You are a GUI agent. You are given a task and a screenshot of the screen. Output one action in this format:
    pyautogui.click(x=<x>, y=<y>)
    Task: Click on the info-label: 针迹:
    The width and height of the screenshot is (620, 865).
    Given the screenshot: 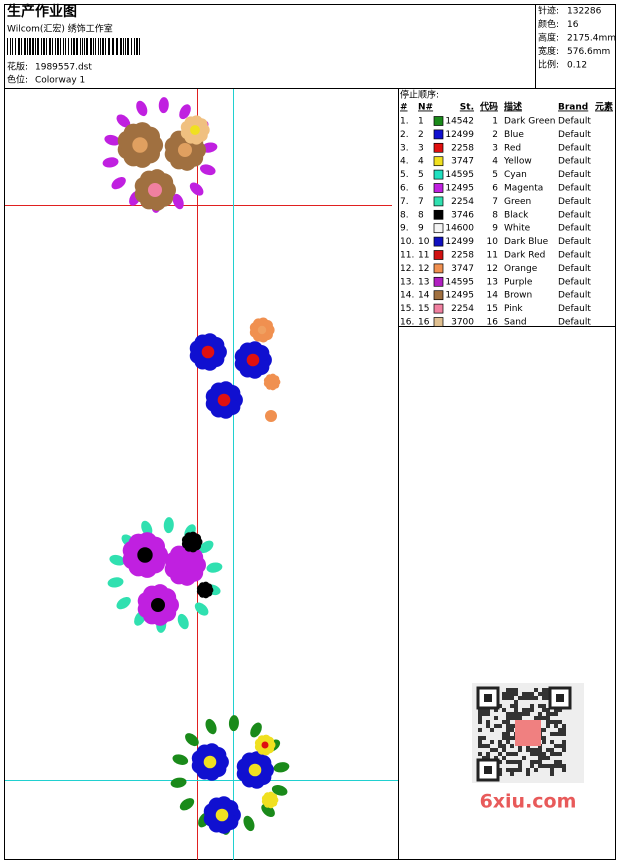 What is the action you would take?
    pyautogui.click(x=548, y=11)
    